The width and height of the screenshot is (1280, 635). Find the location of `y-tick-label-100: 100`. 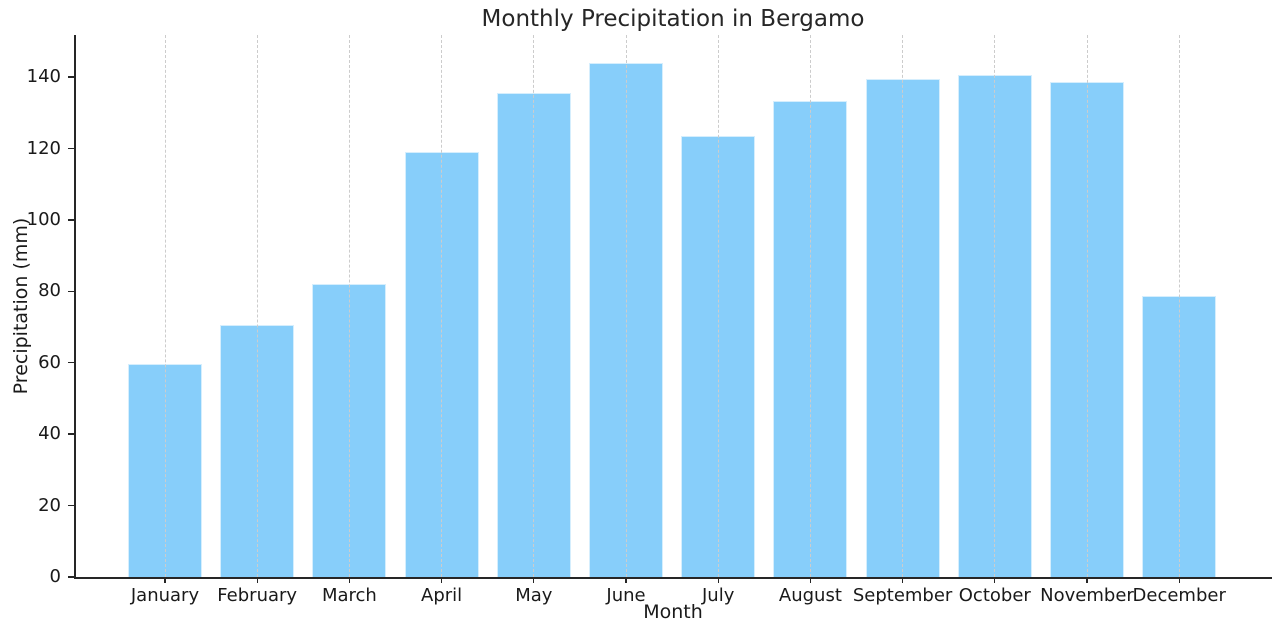

y-tick-label-100: 100 is located at coordinates (43, 219).